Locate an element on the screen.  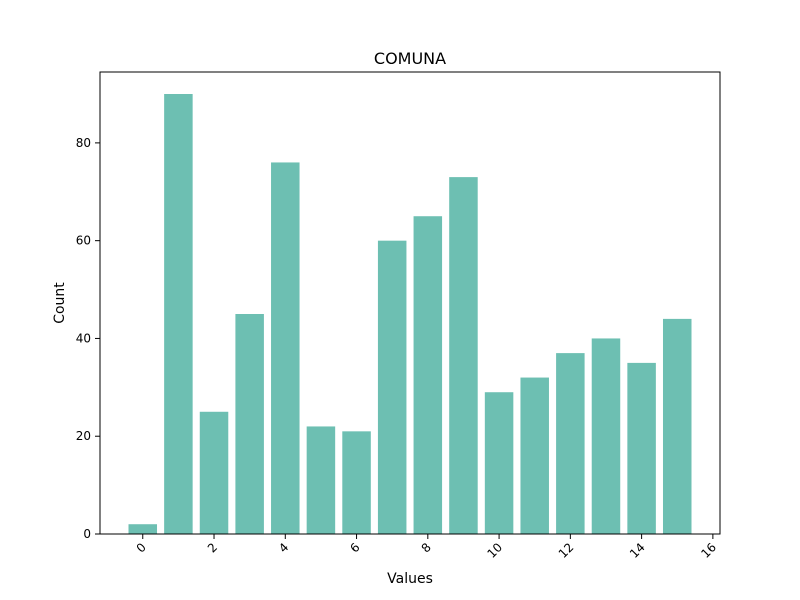
y-axis-label: Count is located at coordinates (60, 303).